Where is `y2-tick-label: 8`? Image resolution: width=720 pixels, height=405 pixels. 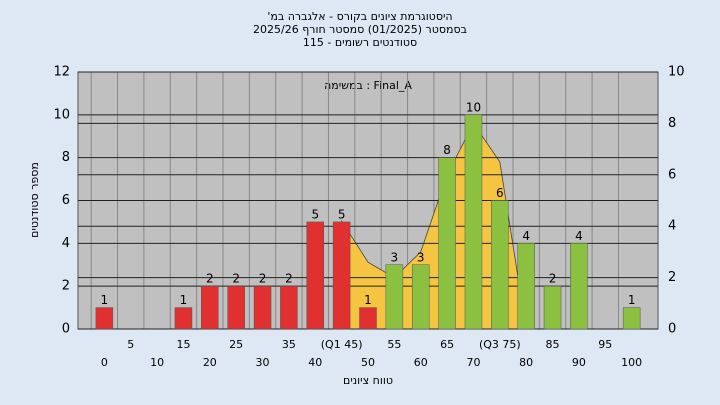 y2-tick-label: 8 is located at coordinates (672, 123).